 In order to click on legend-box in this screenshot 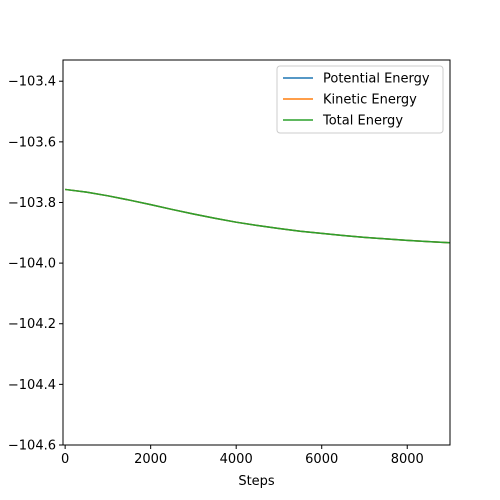, I will do `click(360, 99)`.